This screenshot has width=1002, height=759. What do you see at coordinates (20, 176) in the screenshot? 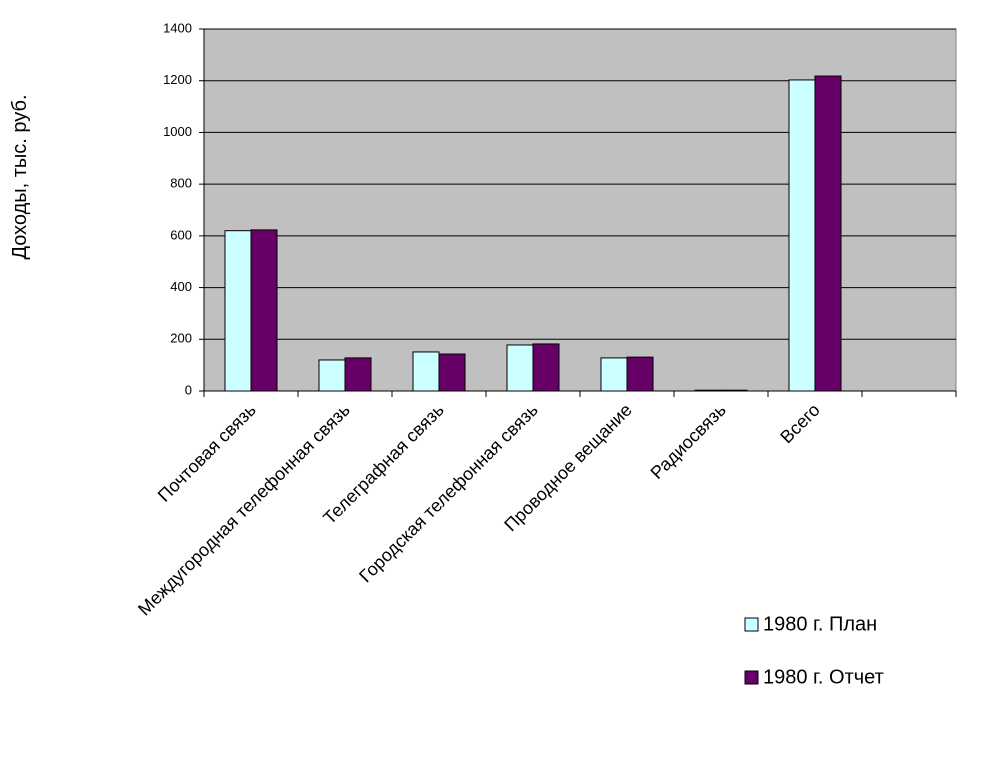
I see `y-axis-label: Доходы, тыс. руб.` at bounding box center [20, 176].